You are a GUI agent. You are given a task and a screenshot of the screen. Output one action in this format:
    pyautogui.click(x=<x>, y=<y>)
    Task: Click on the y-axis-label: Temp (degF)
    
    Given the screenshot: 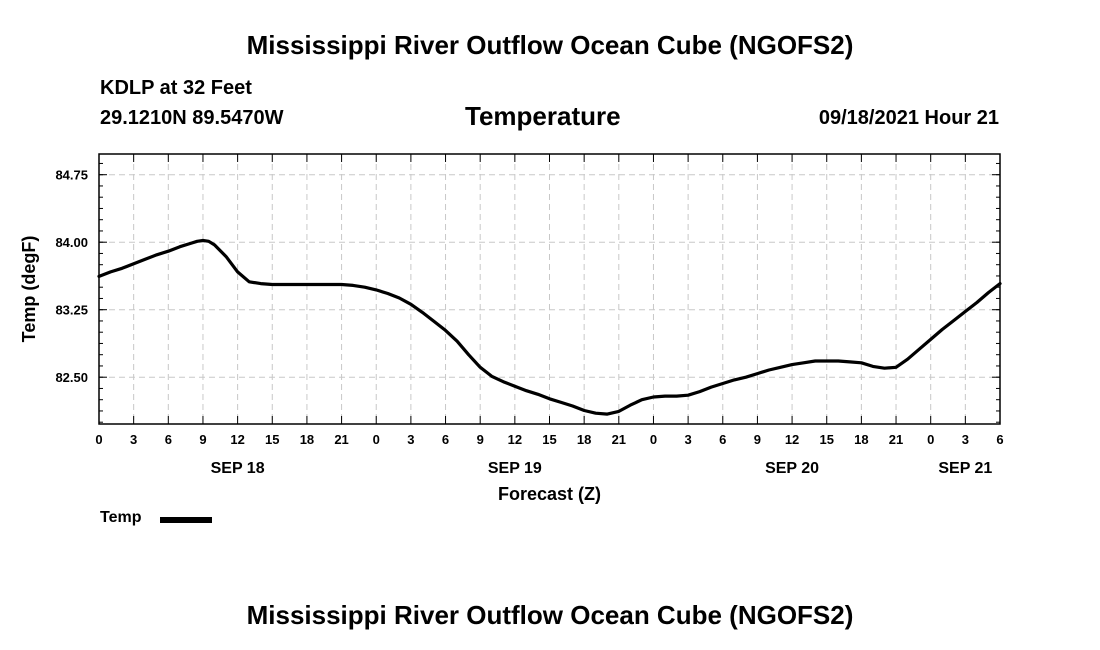 What is the action you would take?
    pyautogui.click(x=29, y=289)
    